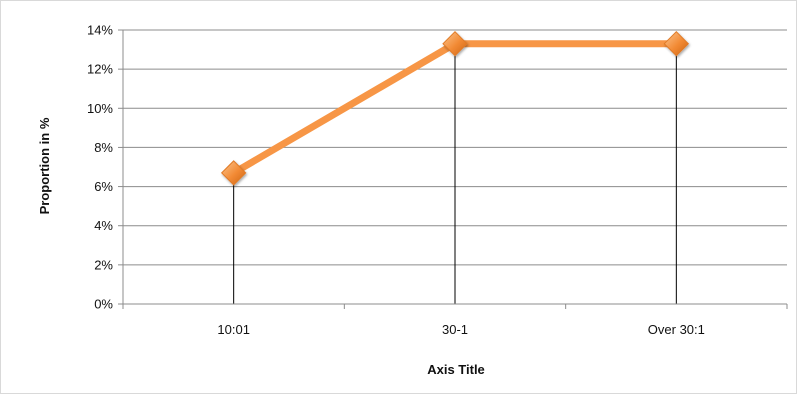 The image size is (797, 394). Describe the element at coordinates (100, 167) in the screenshot. I see `y-tick-labels: 0% 2% 4% 6% 8% 10% 12% 14%` at that location.